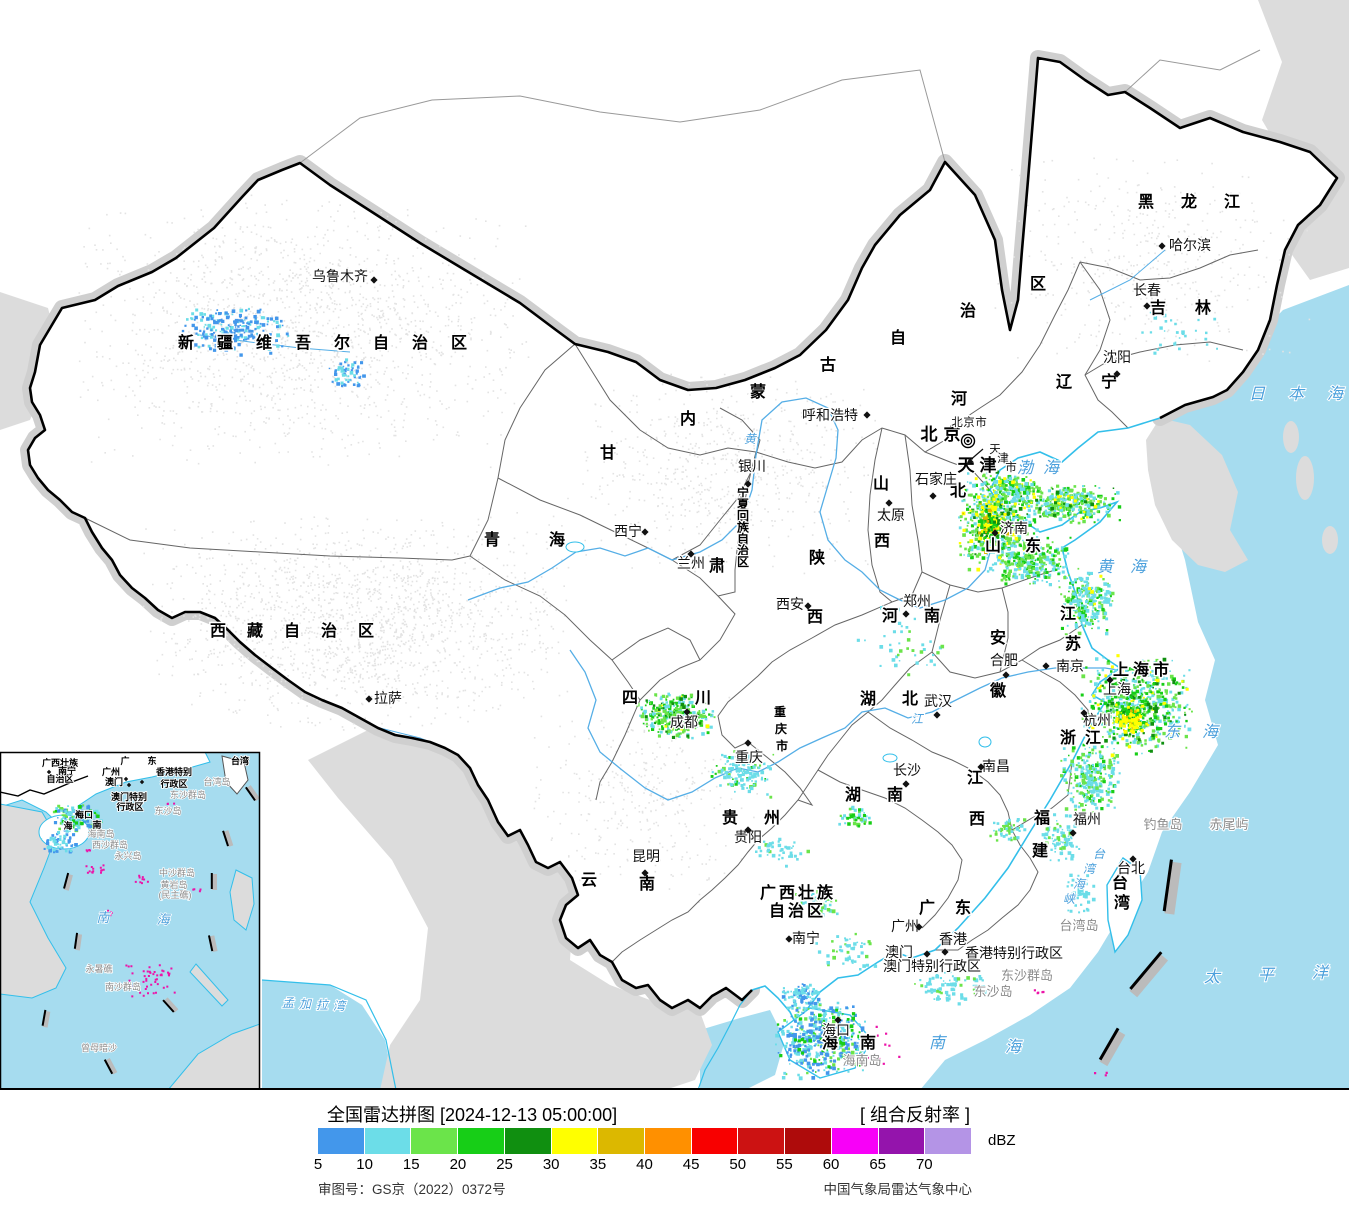 The width and height of the screenshot is (1349, 1208). What do you see at coordinates (806, 938) in the screenshot?
I see `city-label: 南宁` at bounding box center [806, 938].